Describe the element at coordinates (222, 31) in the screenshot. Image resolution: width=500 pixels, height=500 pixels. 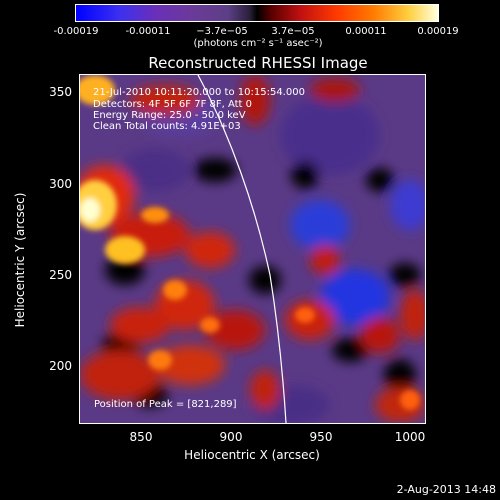
I see `colorbar-tick-label: −3.7e−05` at that location.